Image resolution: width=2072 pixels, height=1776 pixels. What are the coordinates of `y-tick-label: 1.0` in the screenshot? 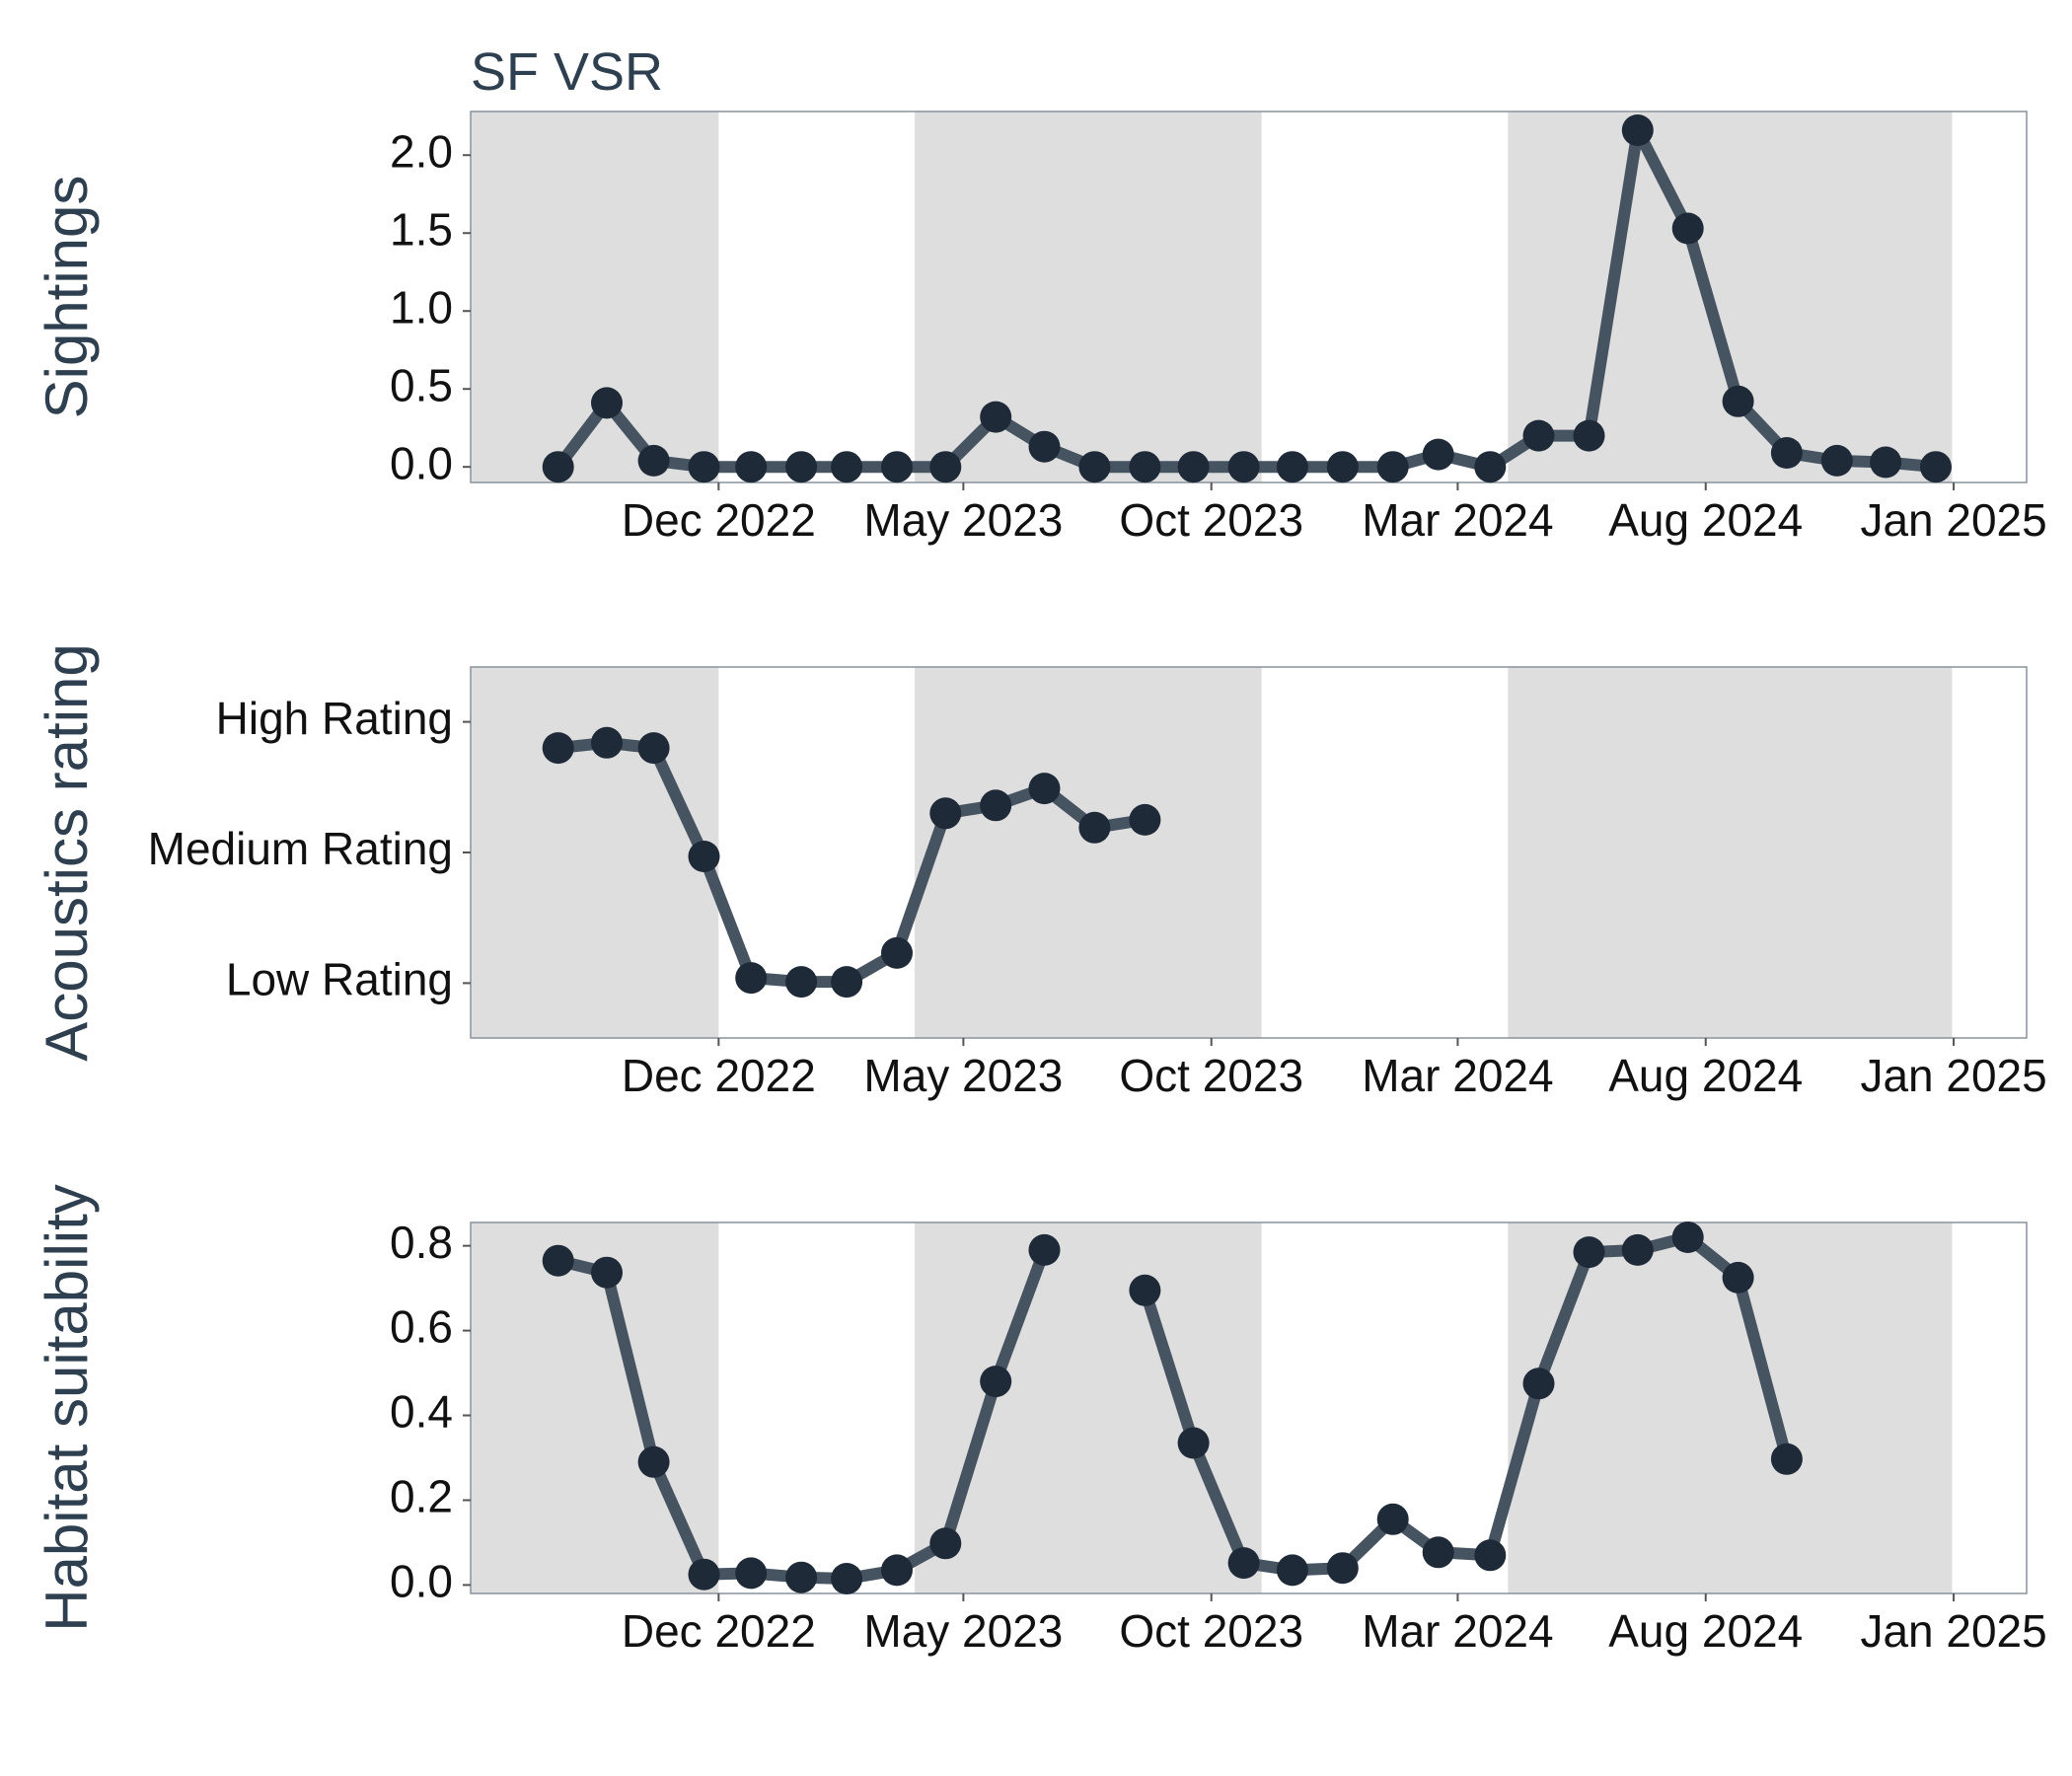 It's located at (422, 307).